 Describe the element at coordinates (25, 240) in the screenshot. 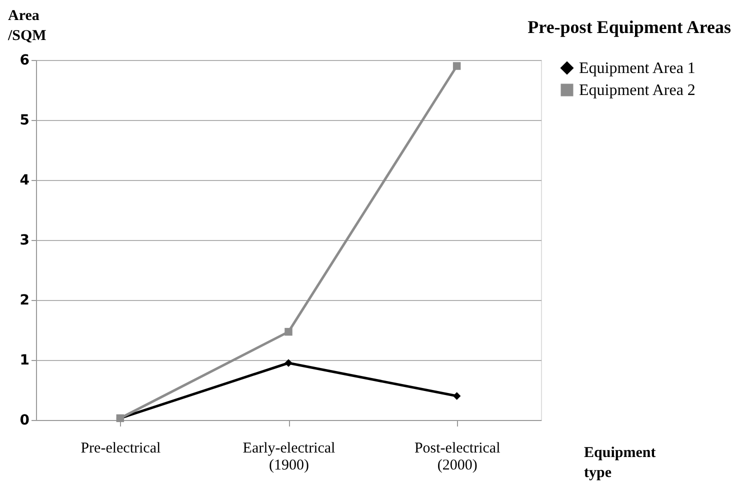

I see `y-tick-label: 3` at that location.